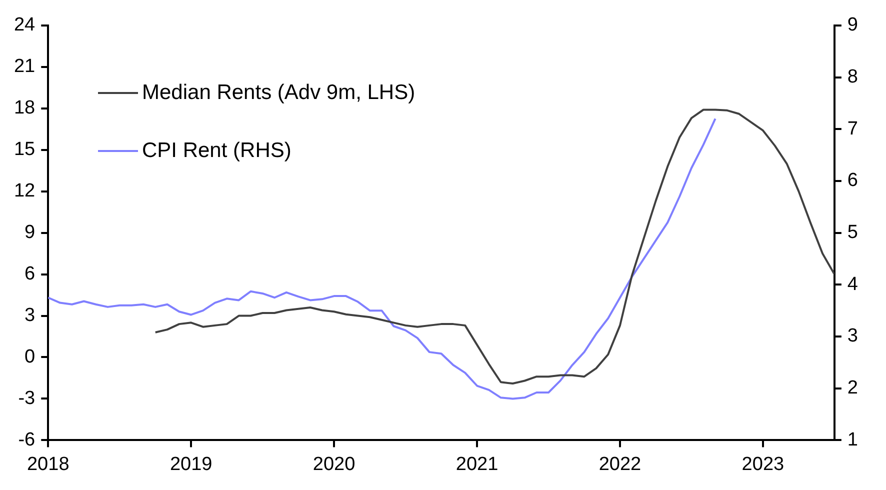 This screenshot has height=490, width=886. Describe the element at coordinates (763, 464) in the screenshot. I see `x-tick-label: 2023` at that location.